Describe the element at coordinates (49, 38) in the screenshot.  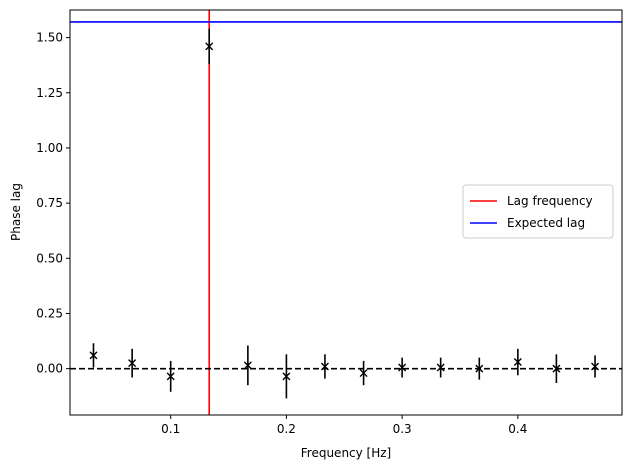
I see `y-tick-label: 1.50` at that location.